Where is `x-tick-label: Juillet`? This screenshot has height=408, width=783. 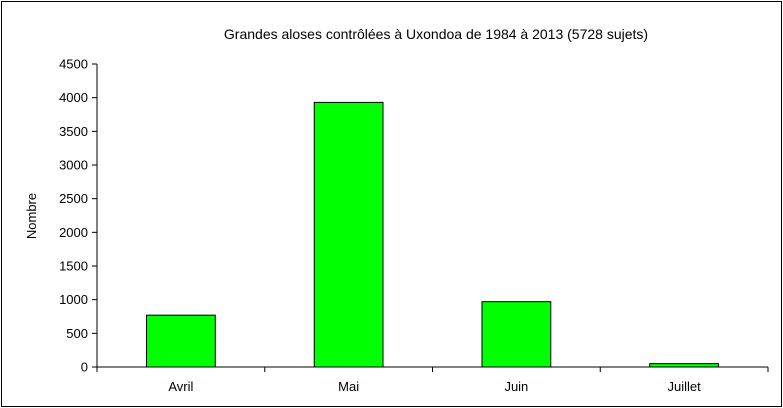 x-tick-label: Juillet is located at coordinates (685, 386).